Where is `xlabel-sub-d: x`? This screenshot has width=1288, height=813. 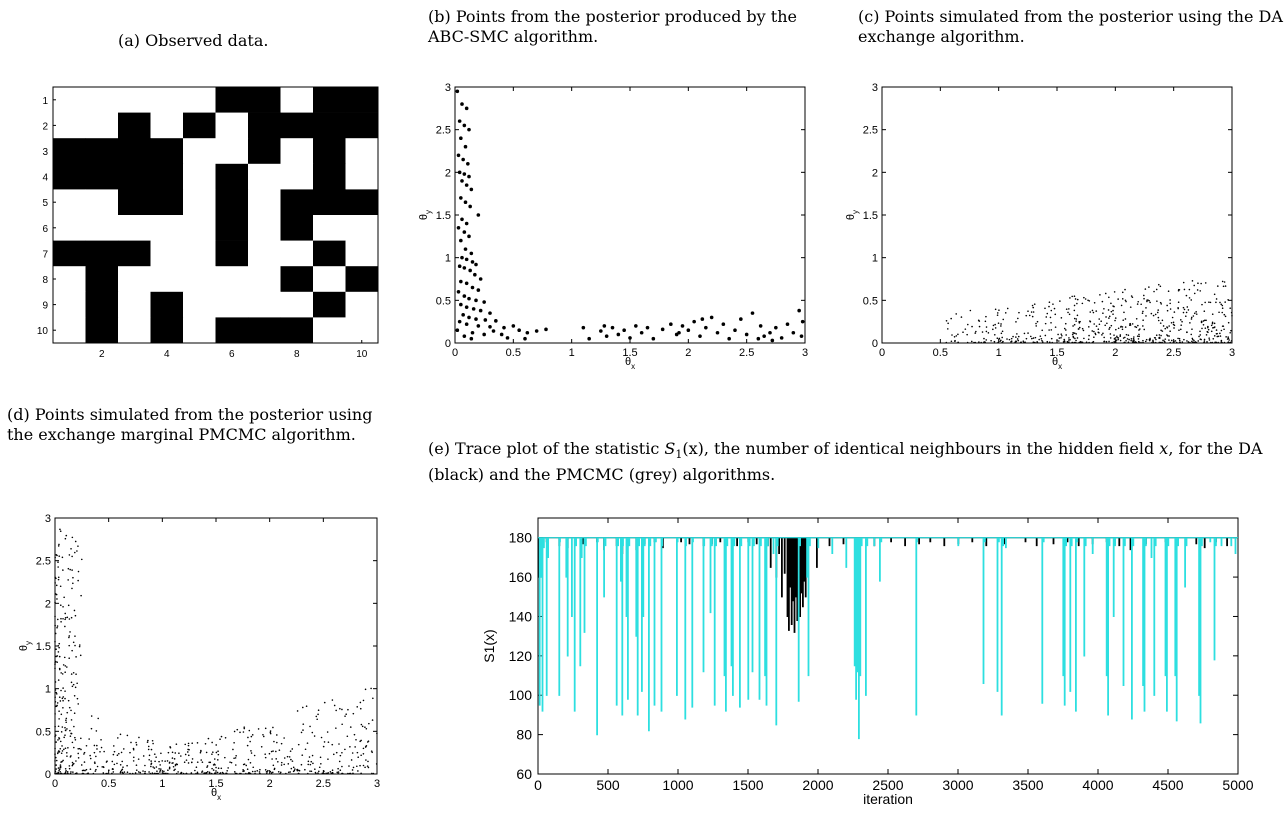
xlabel-sub-d: x is located at coordinates (219, 797).